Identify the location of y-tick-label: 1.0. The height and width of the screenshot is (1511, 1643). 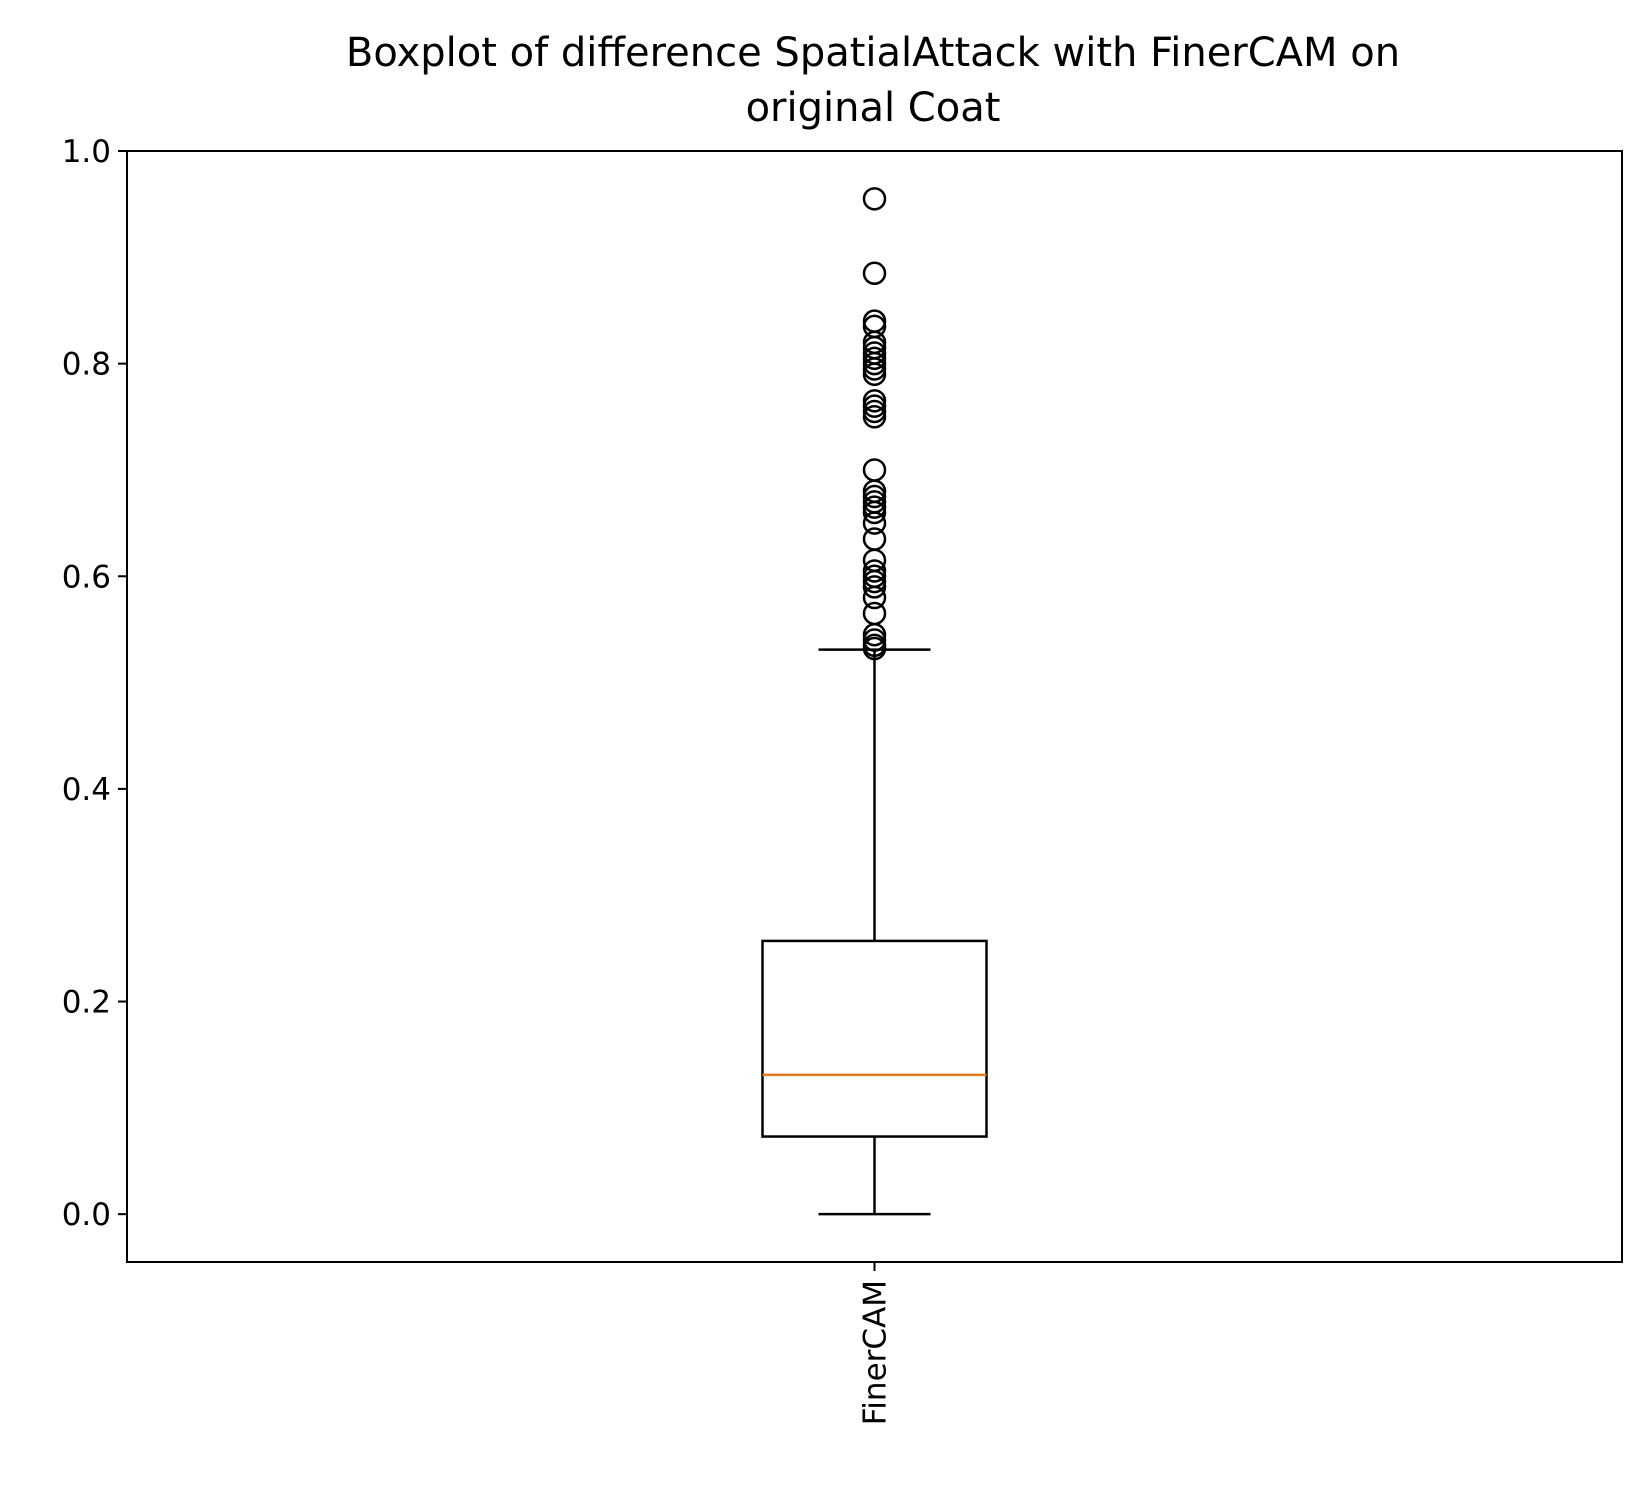
(86, 152).